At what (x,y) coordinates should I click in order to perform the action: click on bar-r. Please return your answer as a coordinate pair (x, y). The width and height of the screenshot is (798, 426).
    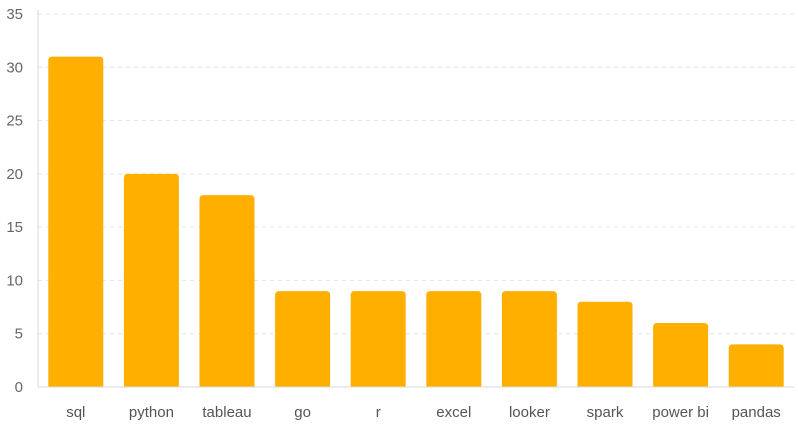
    Looking at the image, I should click on (378, 339).